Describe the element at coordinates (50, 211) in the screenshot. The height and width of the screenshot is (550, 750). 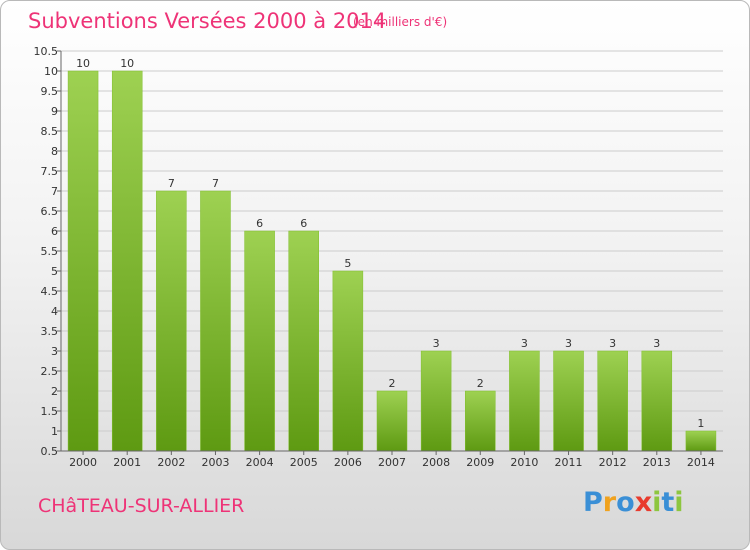
I see `y-tick-label: 6.5` at that location.